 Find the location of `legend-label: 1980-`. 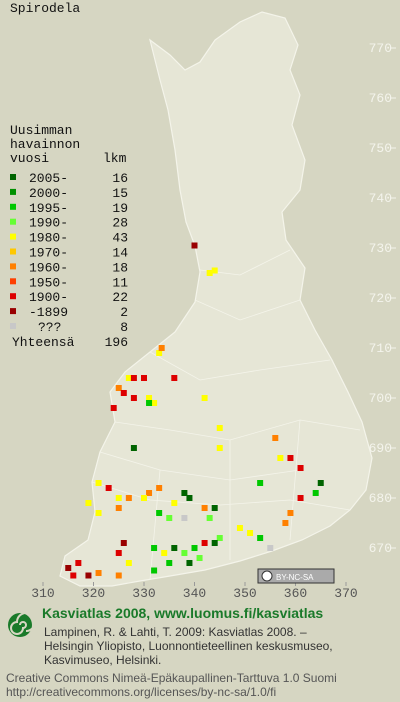

legend-label: 1980- is located at coordinates (48, 238).